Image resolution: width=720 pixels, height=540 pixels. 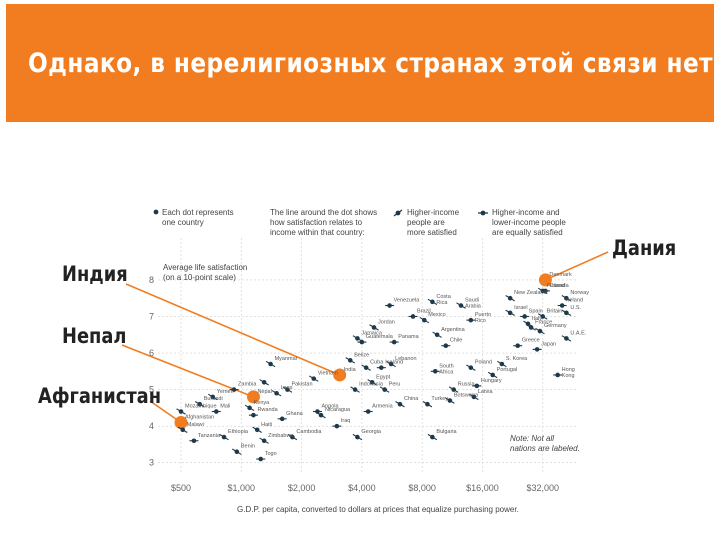 I want to click on country-label: Kenya, so click(x=262, y=403).